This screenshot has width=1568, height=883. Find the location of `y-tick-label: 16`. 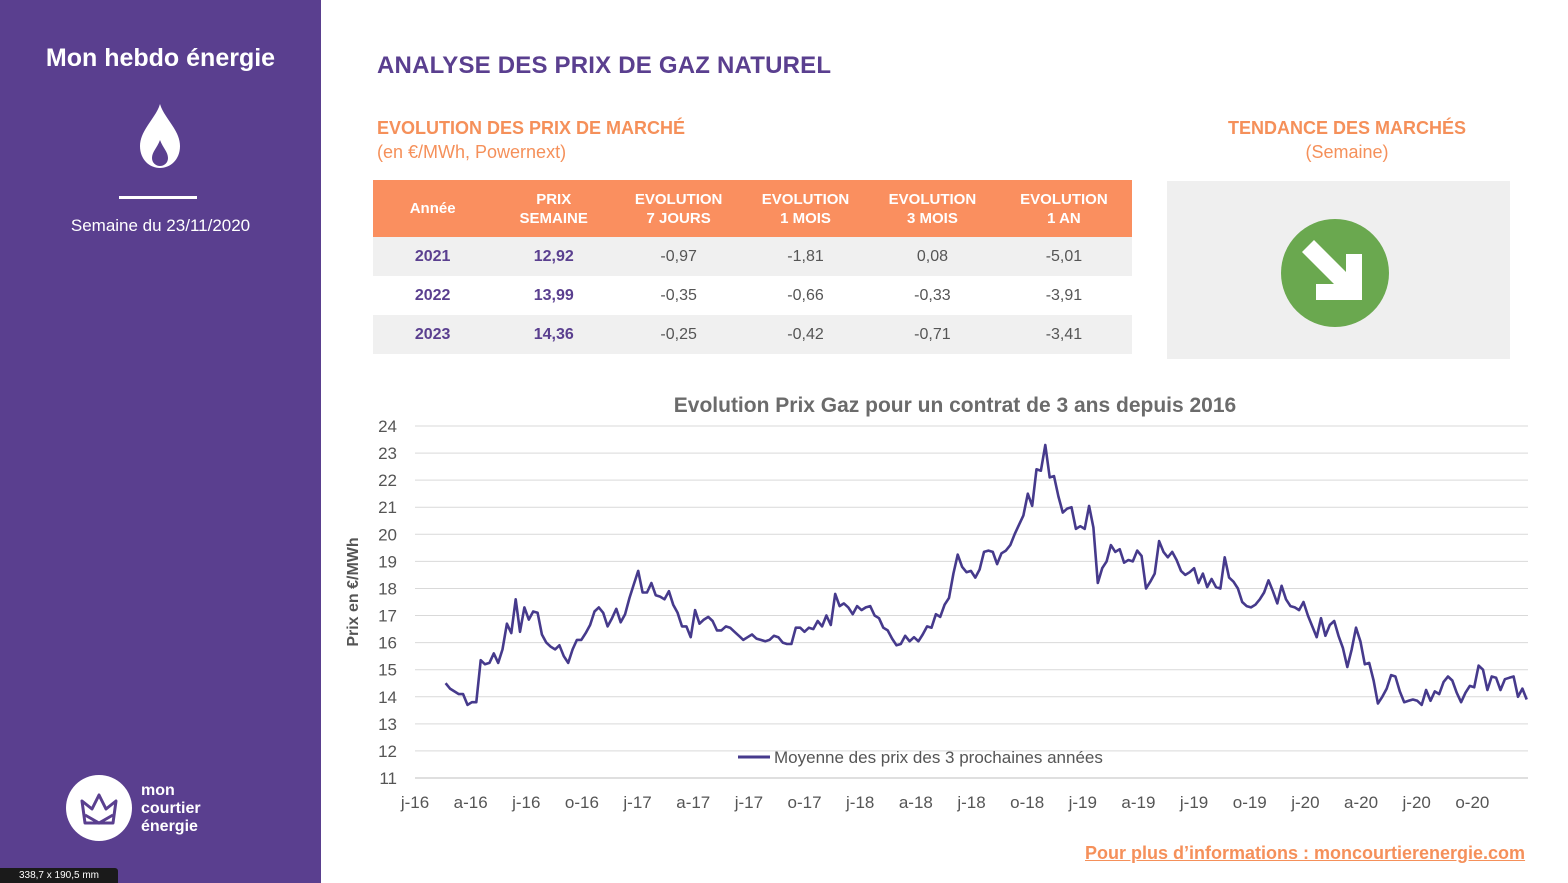

y-tick-label: 16 is located at coordinates (387, 643).